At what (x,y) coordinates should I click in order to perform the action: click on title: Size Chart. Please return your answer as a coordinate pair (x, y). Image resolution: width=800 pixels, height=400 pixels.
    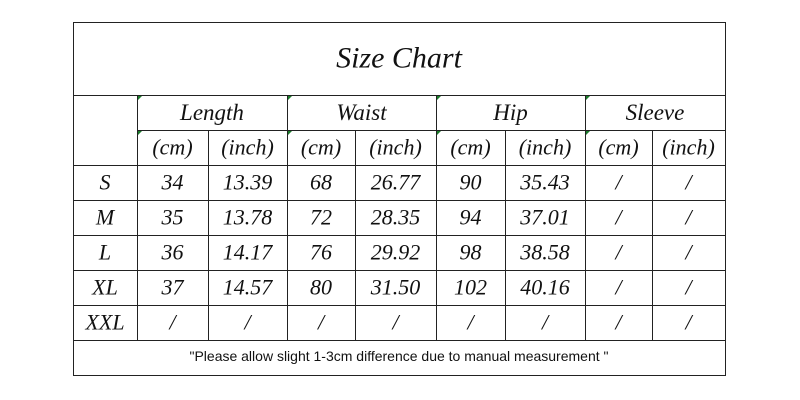
    Looking at the image, I should click on (399, 57).